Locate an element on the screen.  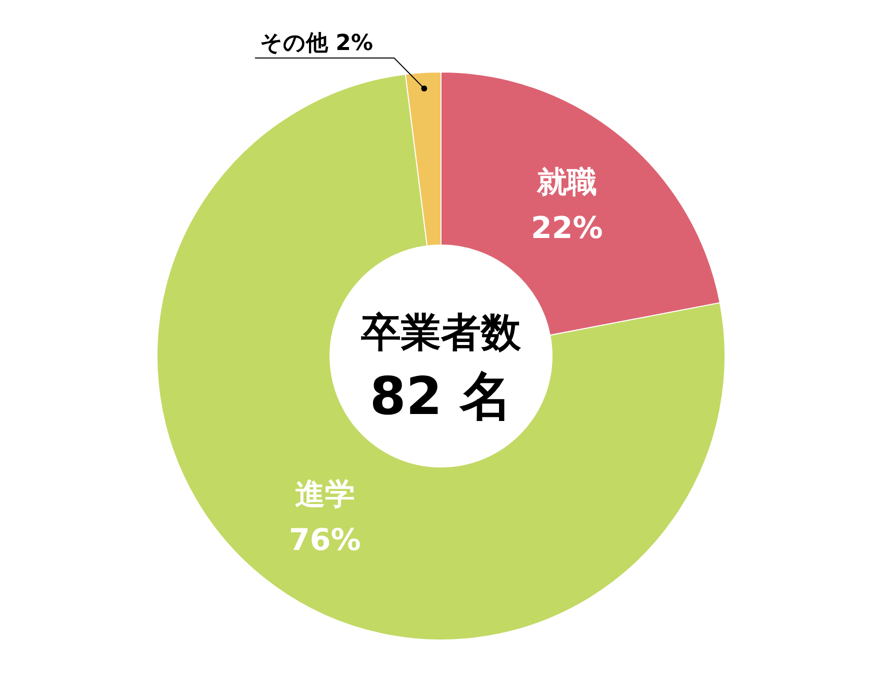
slice-label: 進学 is located at coordinates (324, 494).